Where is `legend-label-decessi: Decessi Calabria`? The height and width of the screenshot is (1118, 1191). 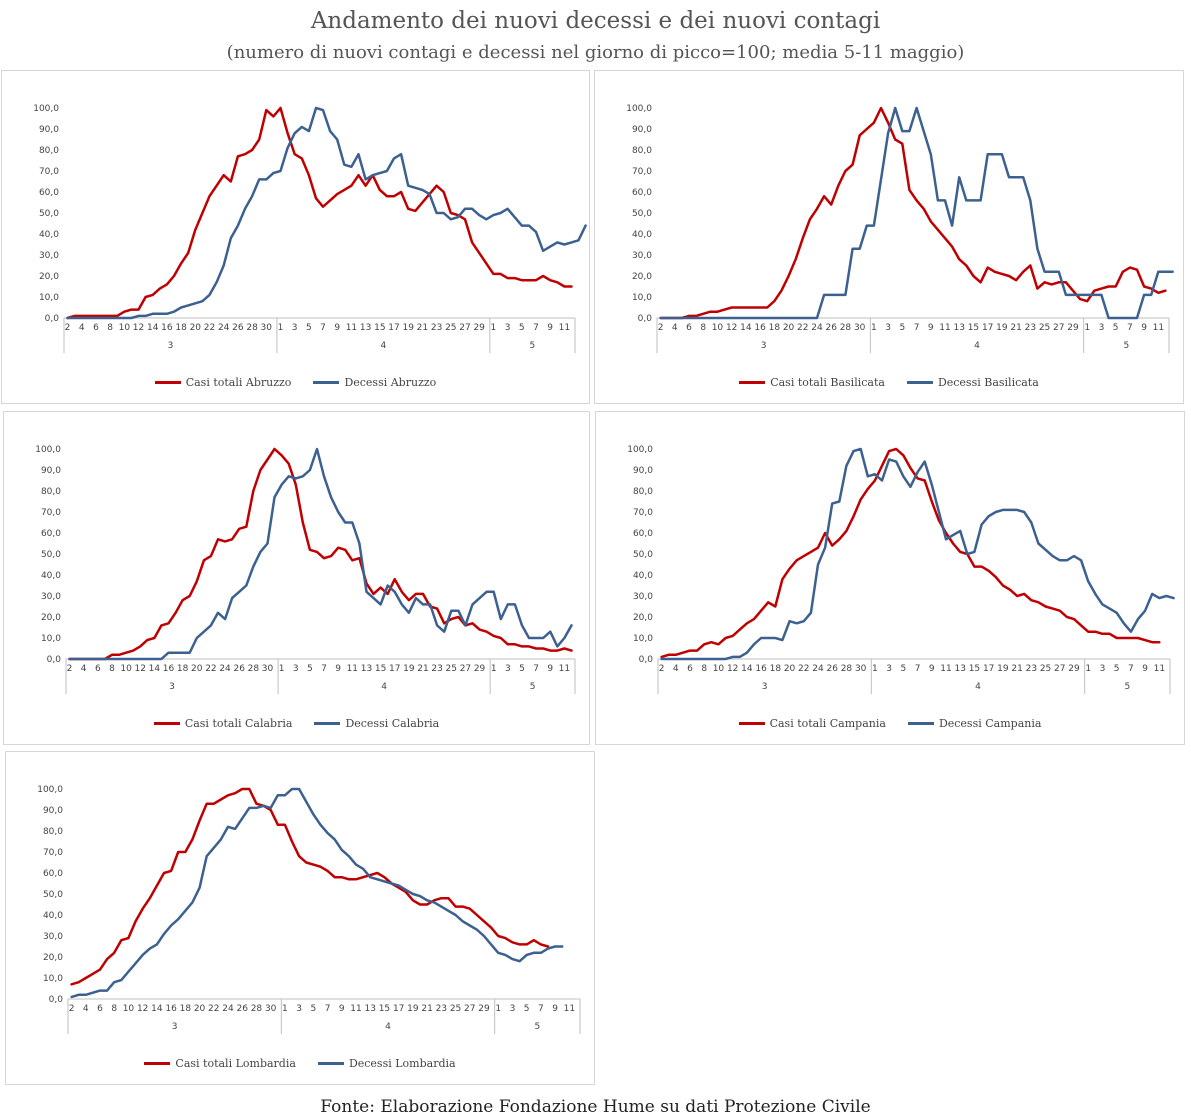 legend-label-decessi: Decessi Calabria is located at coordinates (392, 723).